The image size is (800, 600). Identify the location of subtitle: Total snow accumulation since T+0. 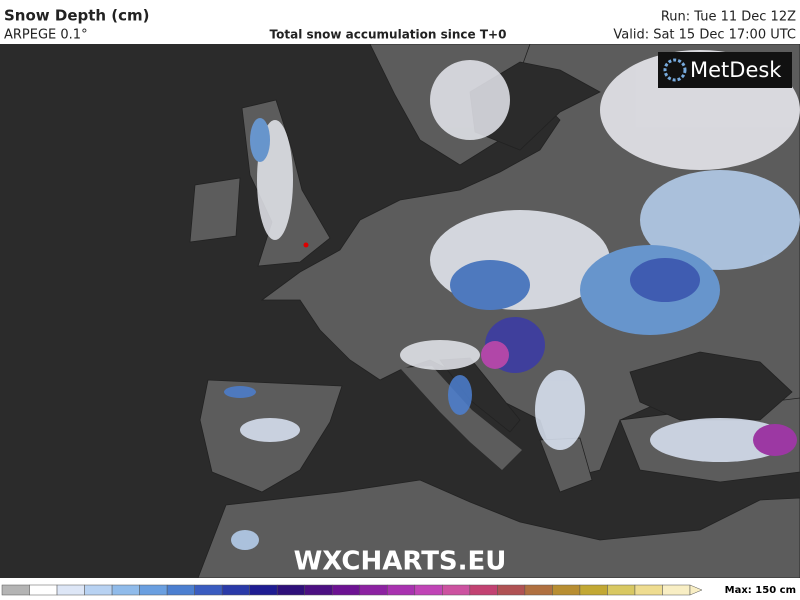
(388, 35).